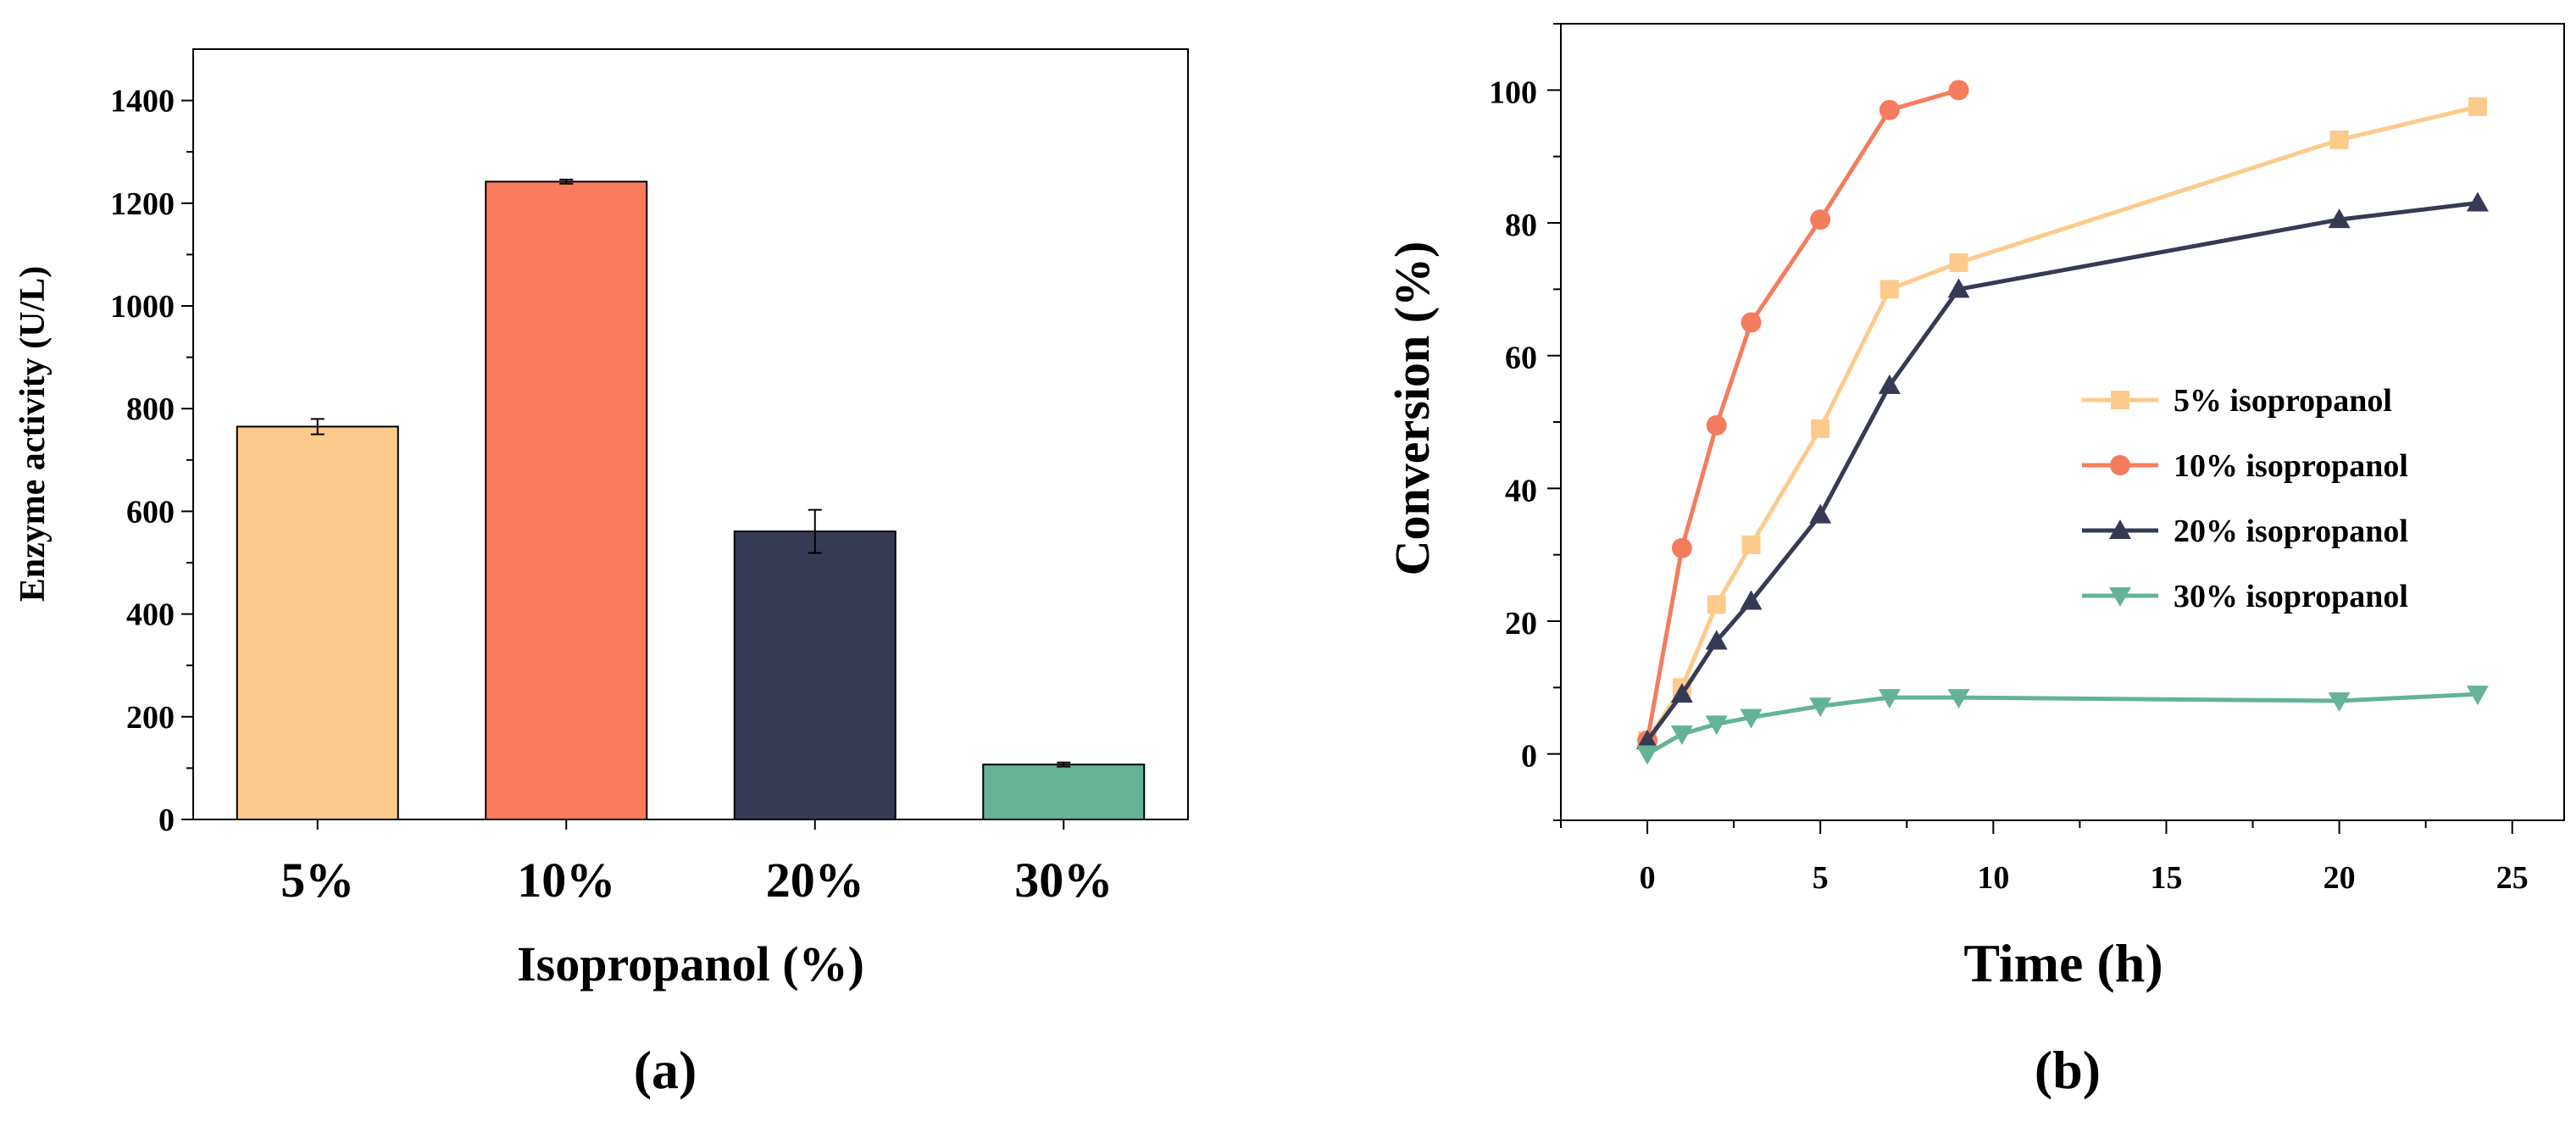  I want to click on panel-a-y-tick-label: 600, so click(150, 512).